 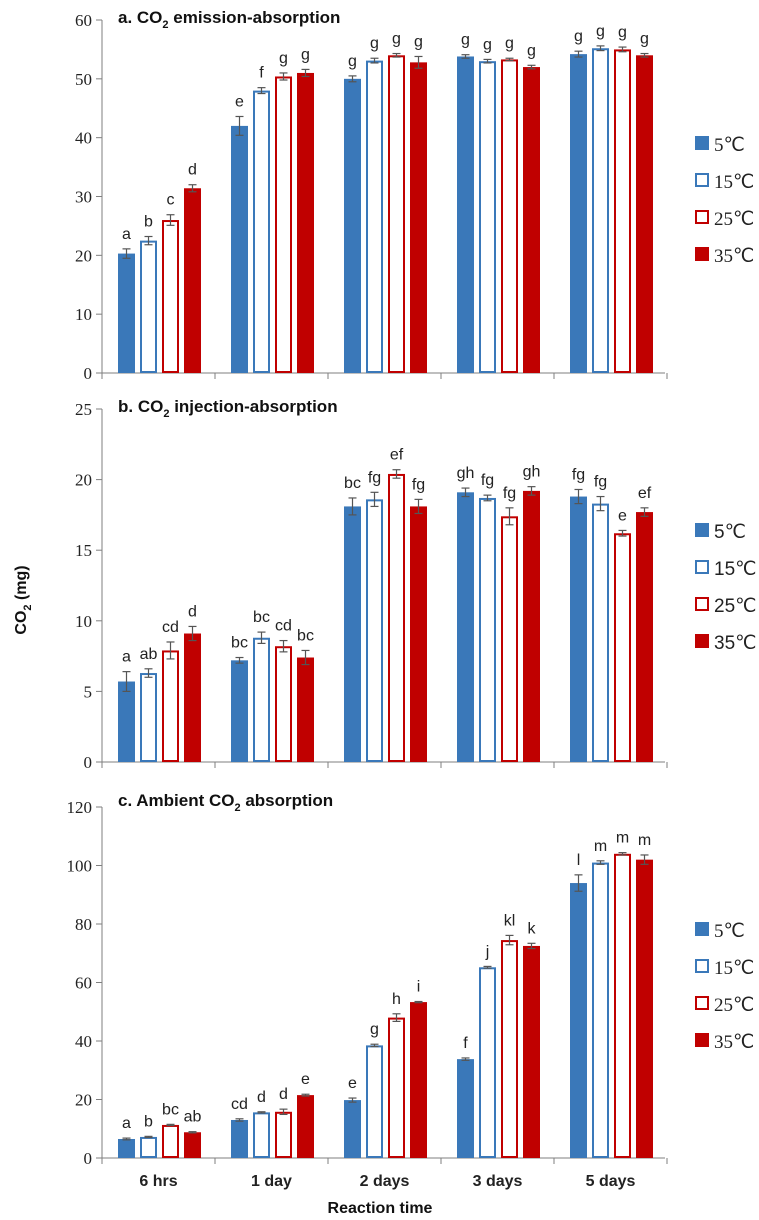 What do you see at coordinates (271, 1181) in the screenshot?
I see `x-tick-label: 1 day` at bounding box center [271, 1181].